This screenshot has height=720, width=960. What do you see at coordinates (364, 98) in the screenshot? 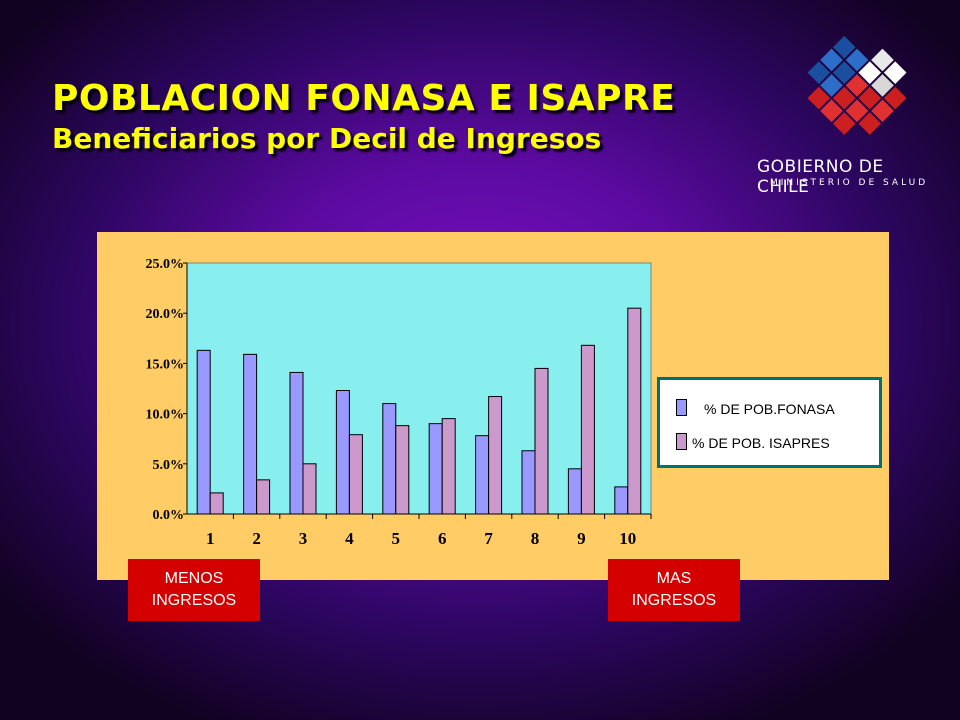
I see `slide-title: POBLACION FONASA E ISAPRE` at bounding box center [364, 98].